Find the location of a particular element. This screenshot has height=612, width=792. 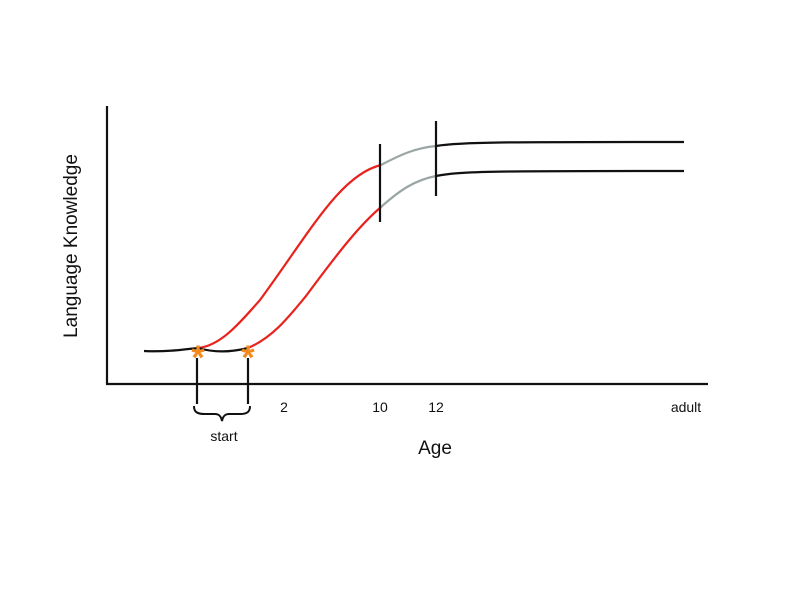

x-axis-title: Age is located at coordinates (435, 448).